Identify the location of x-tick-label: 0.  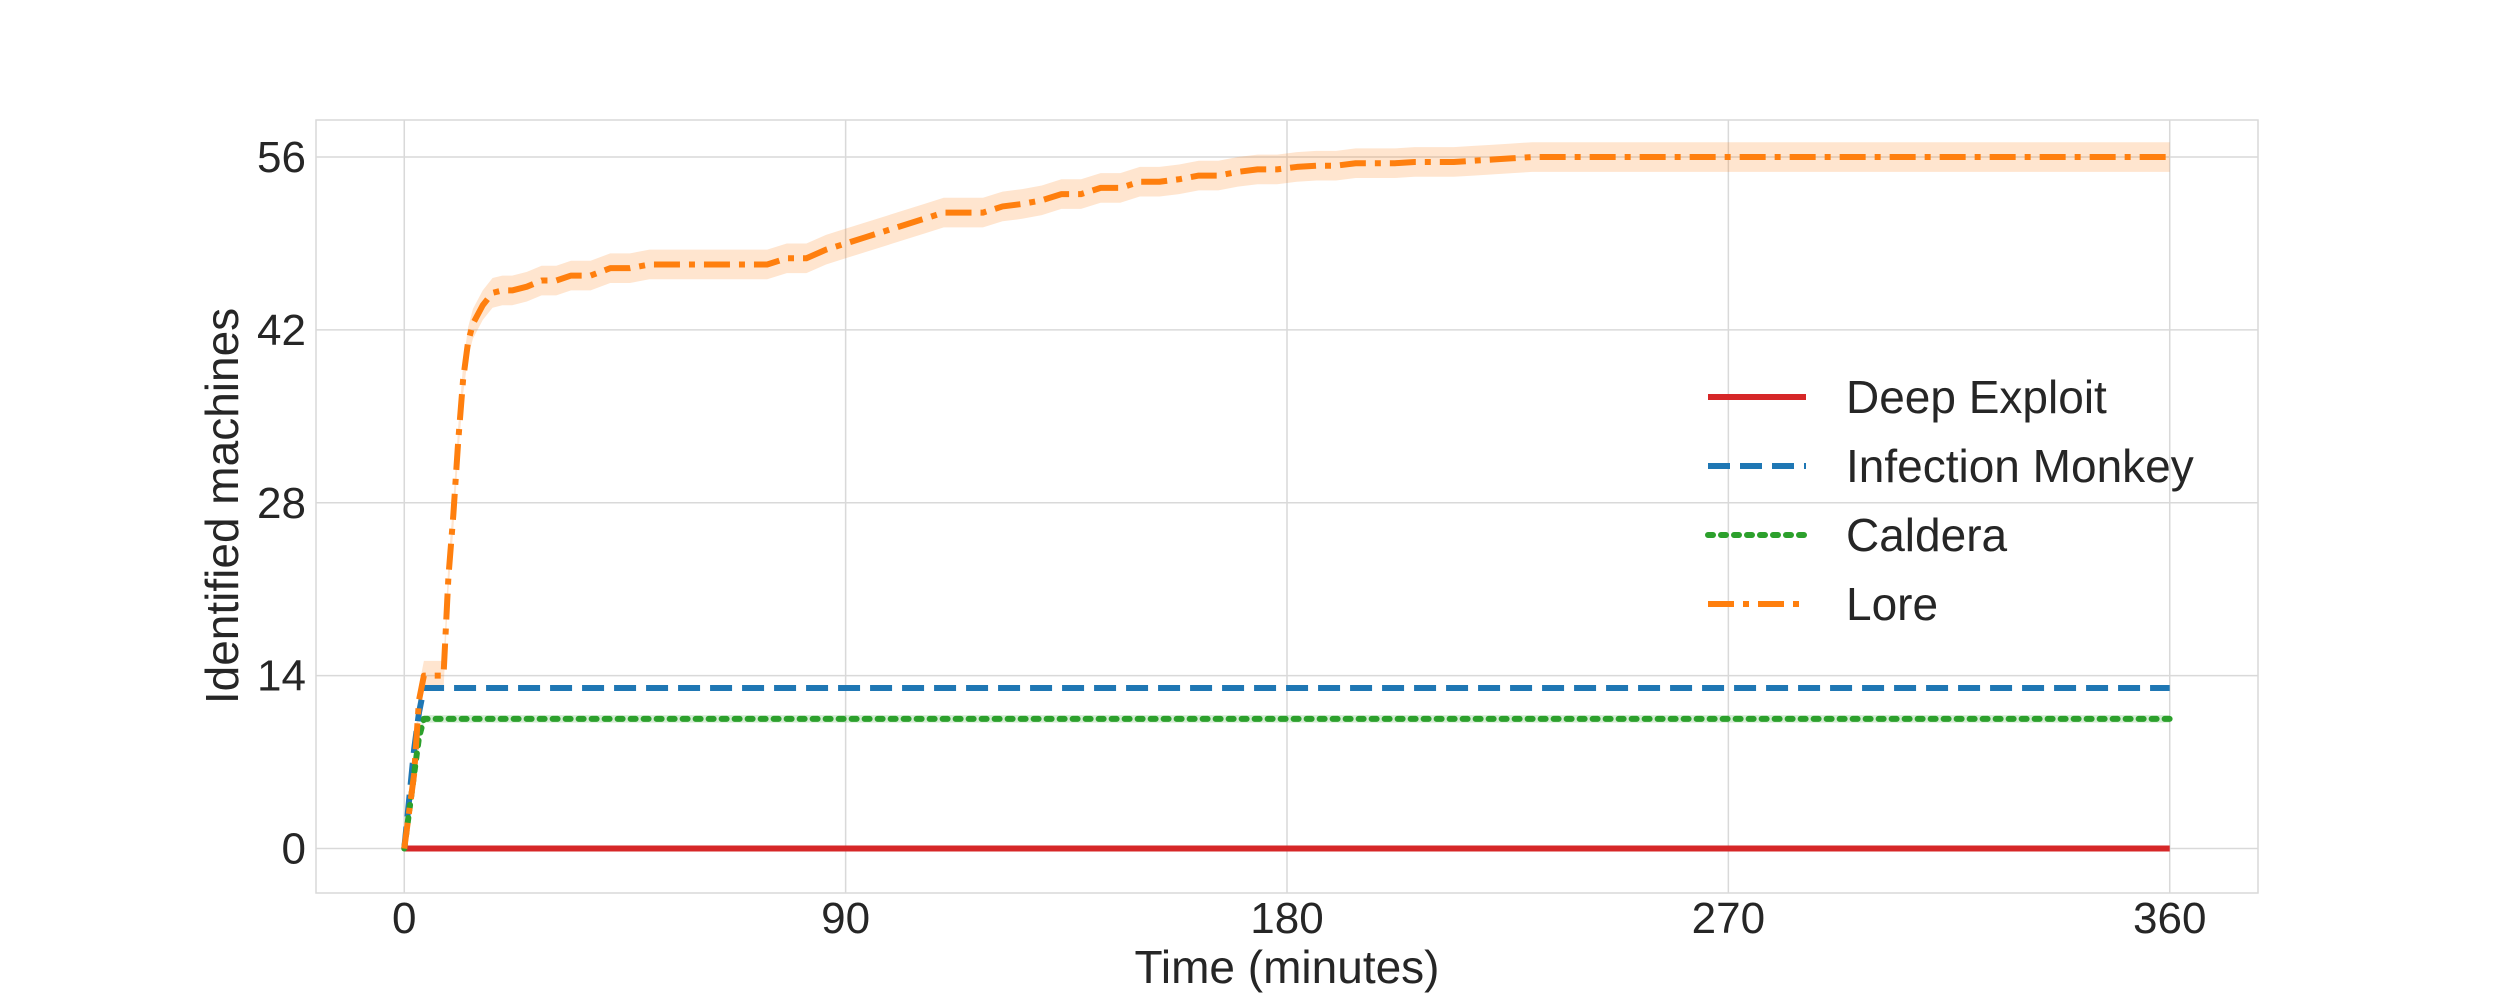
(404, 918).